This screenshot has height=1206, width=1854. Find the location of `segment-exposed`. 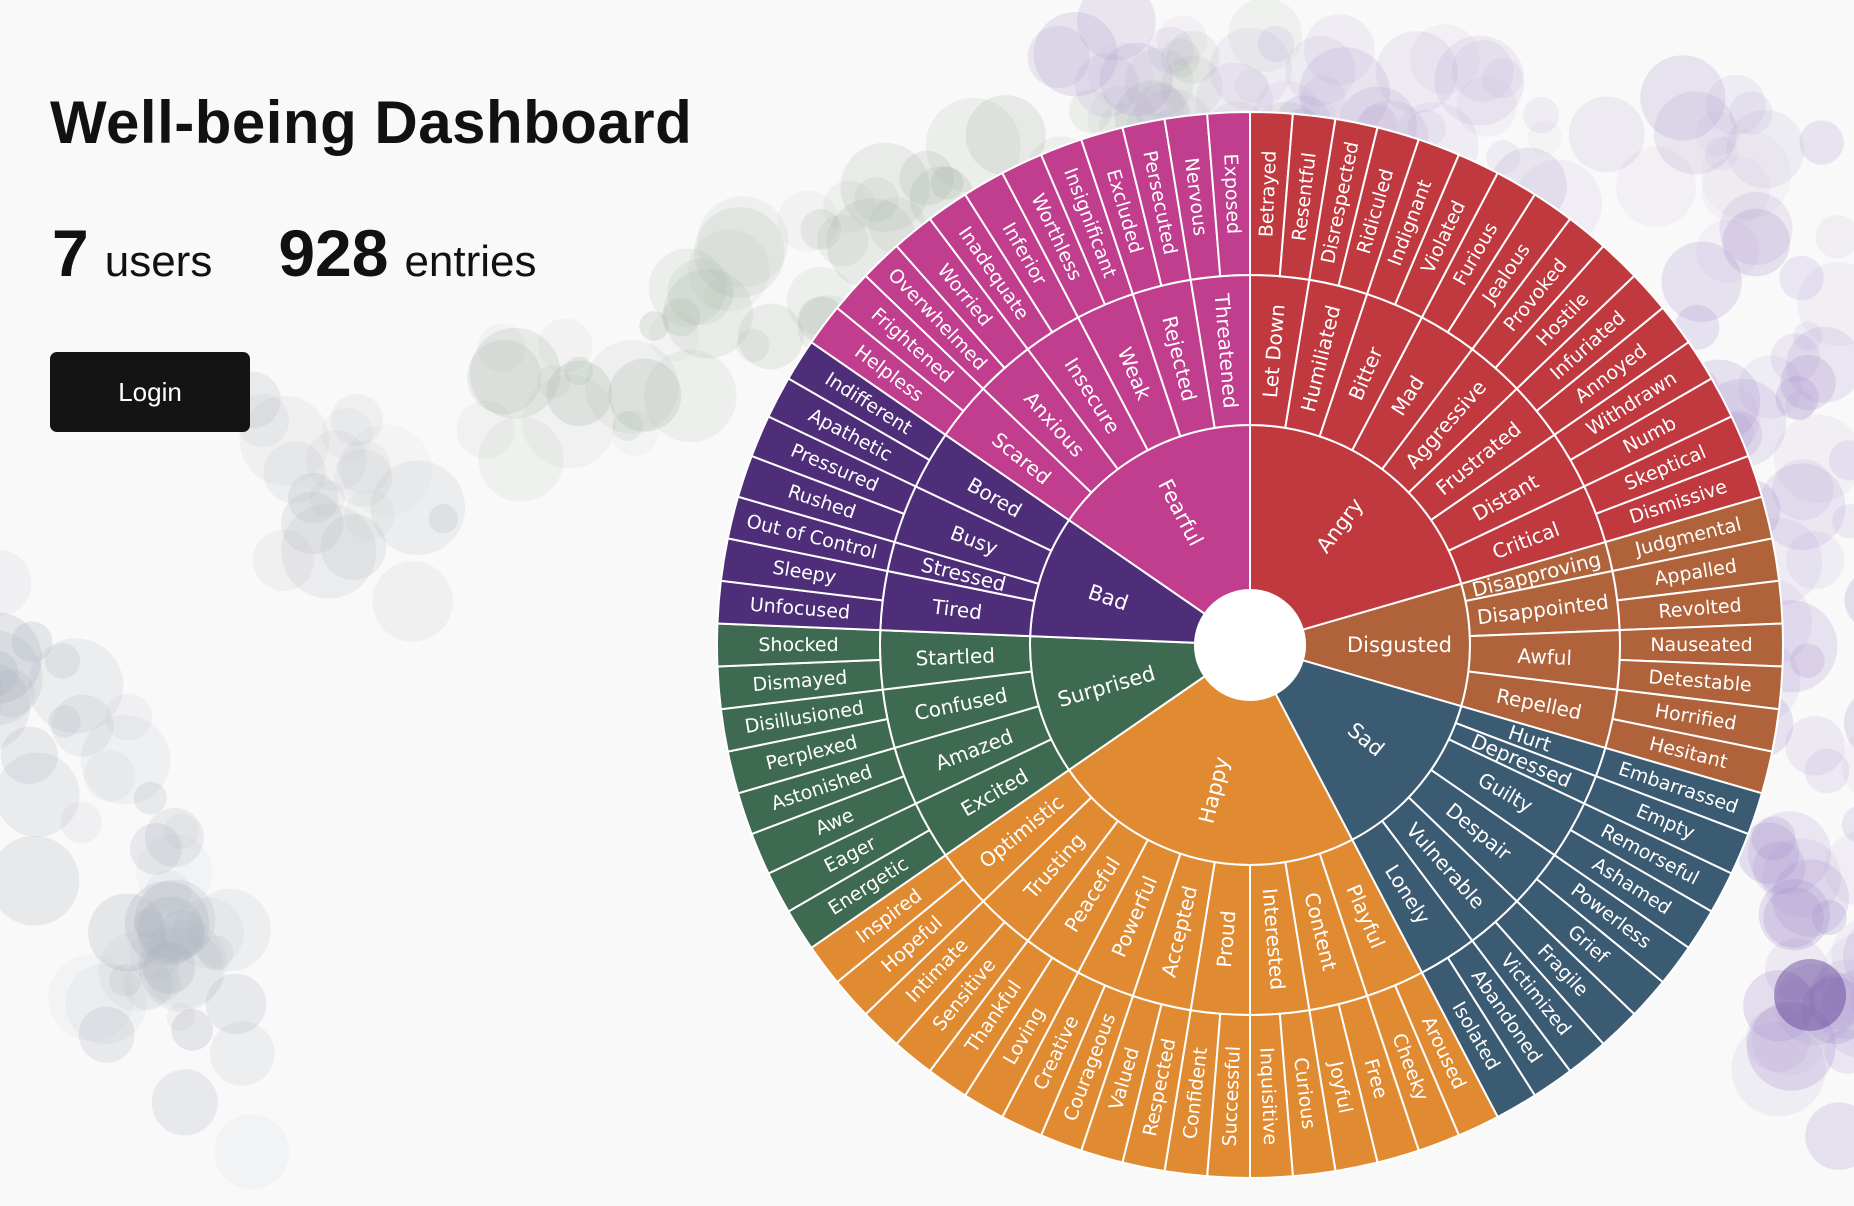

segment-exposed is located at coordinates (1228, 194).